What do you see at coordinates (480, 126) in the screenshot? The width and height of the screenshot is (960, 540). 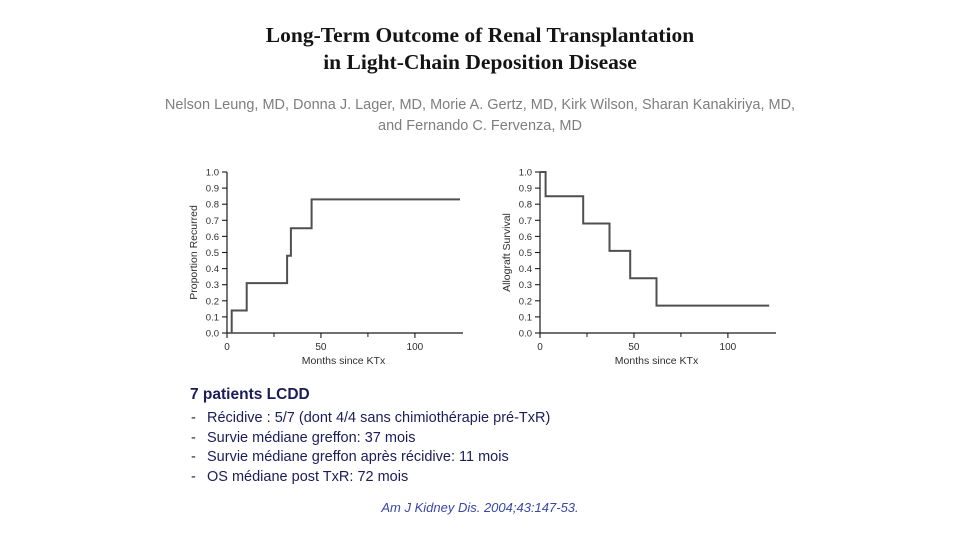 I see `authors-line2: and Fernando C. Fervenza, MD` at bounding box center [480, 126].